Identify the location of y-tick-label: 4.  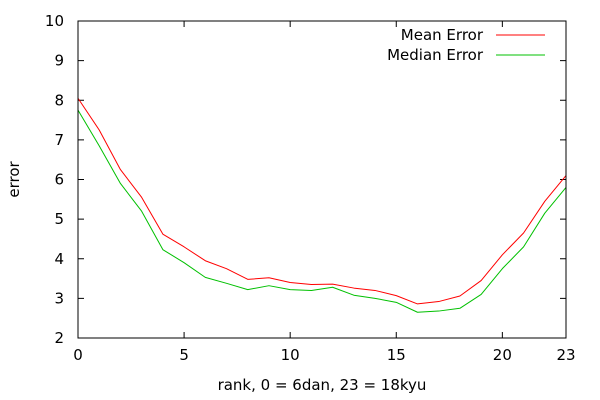
(59, 259).